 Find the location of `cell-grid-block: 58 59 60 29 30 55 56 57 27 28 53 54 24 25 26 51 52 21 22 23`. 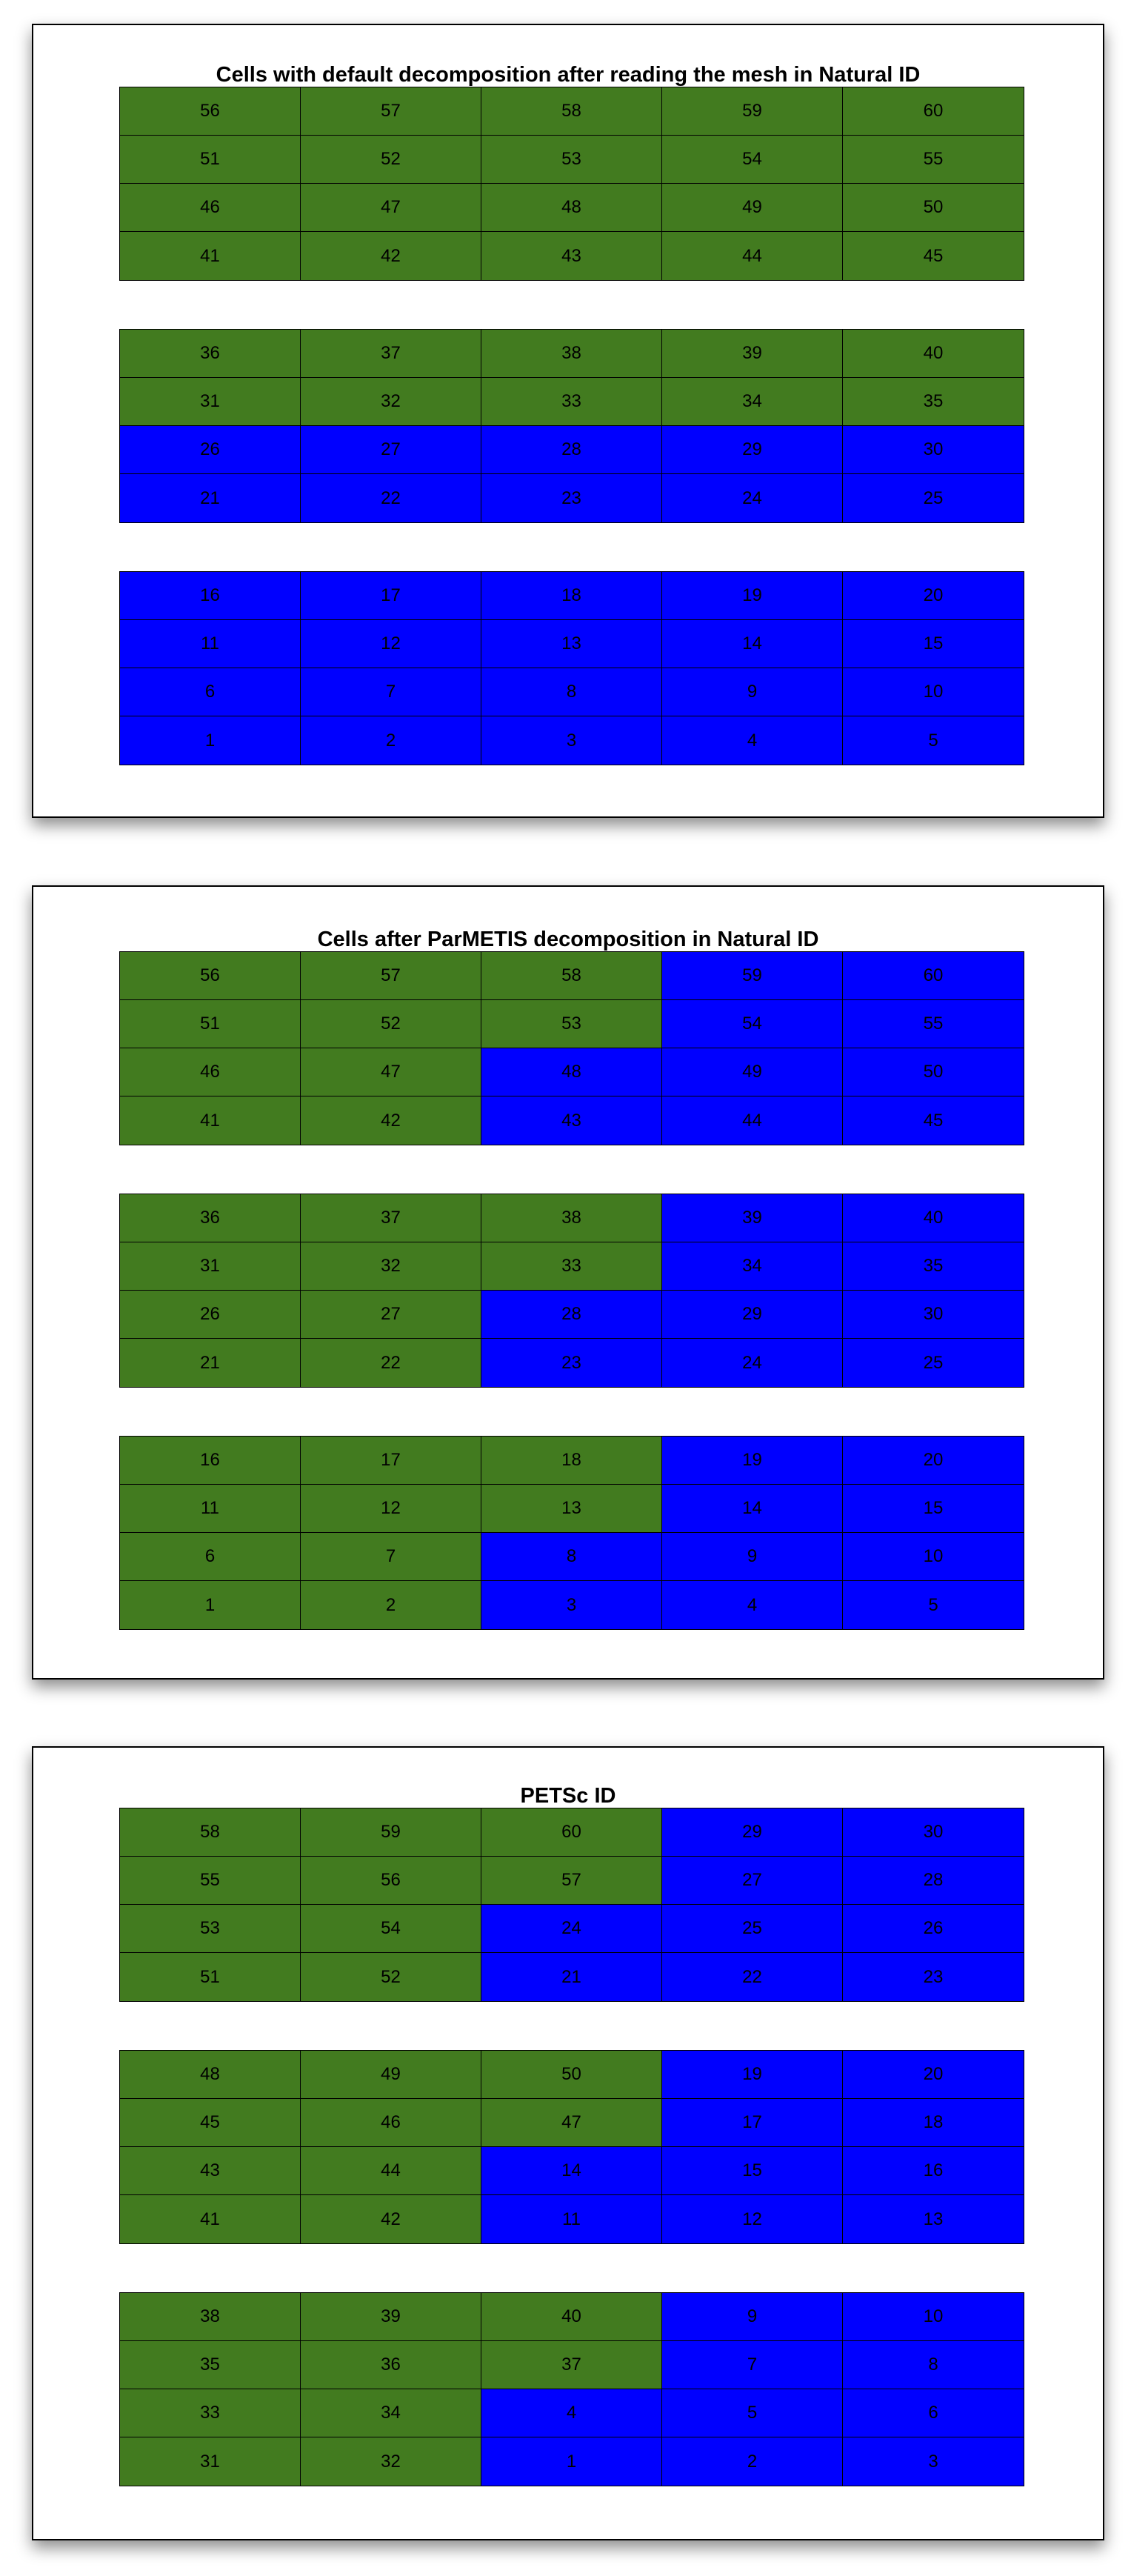

cell-grid-block: 58 59 60 29 30 55 56 57 27 28 53 54 24 25 26 51 52 21 22 23 is located at coordinates (571, 1905).